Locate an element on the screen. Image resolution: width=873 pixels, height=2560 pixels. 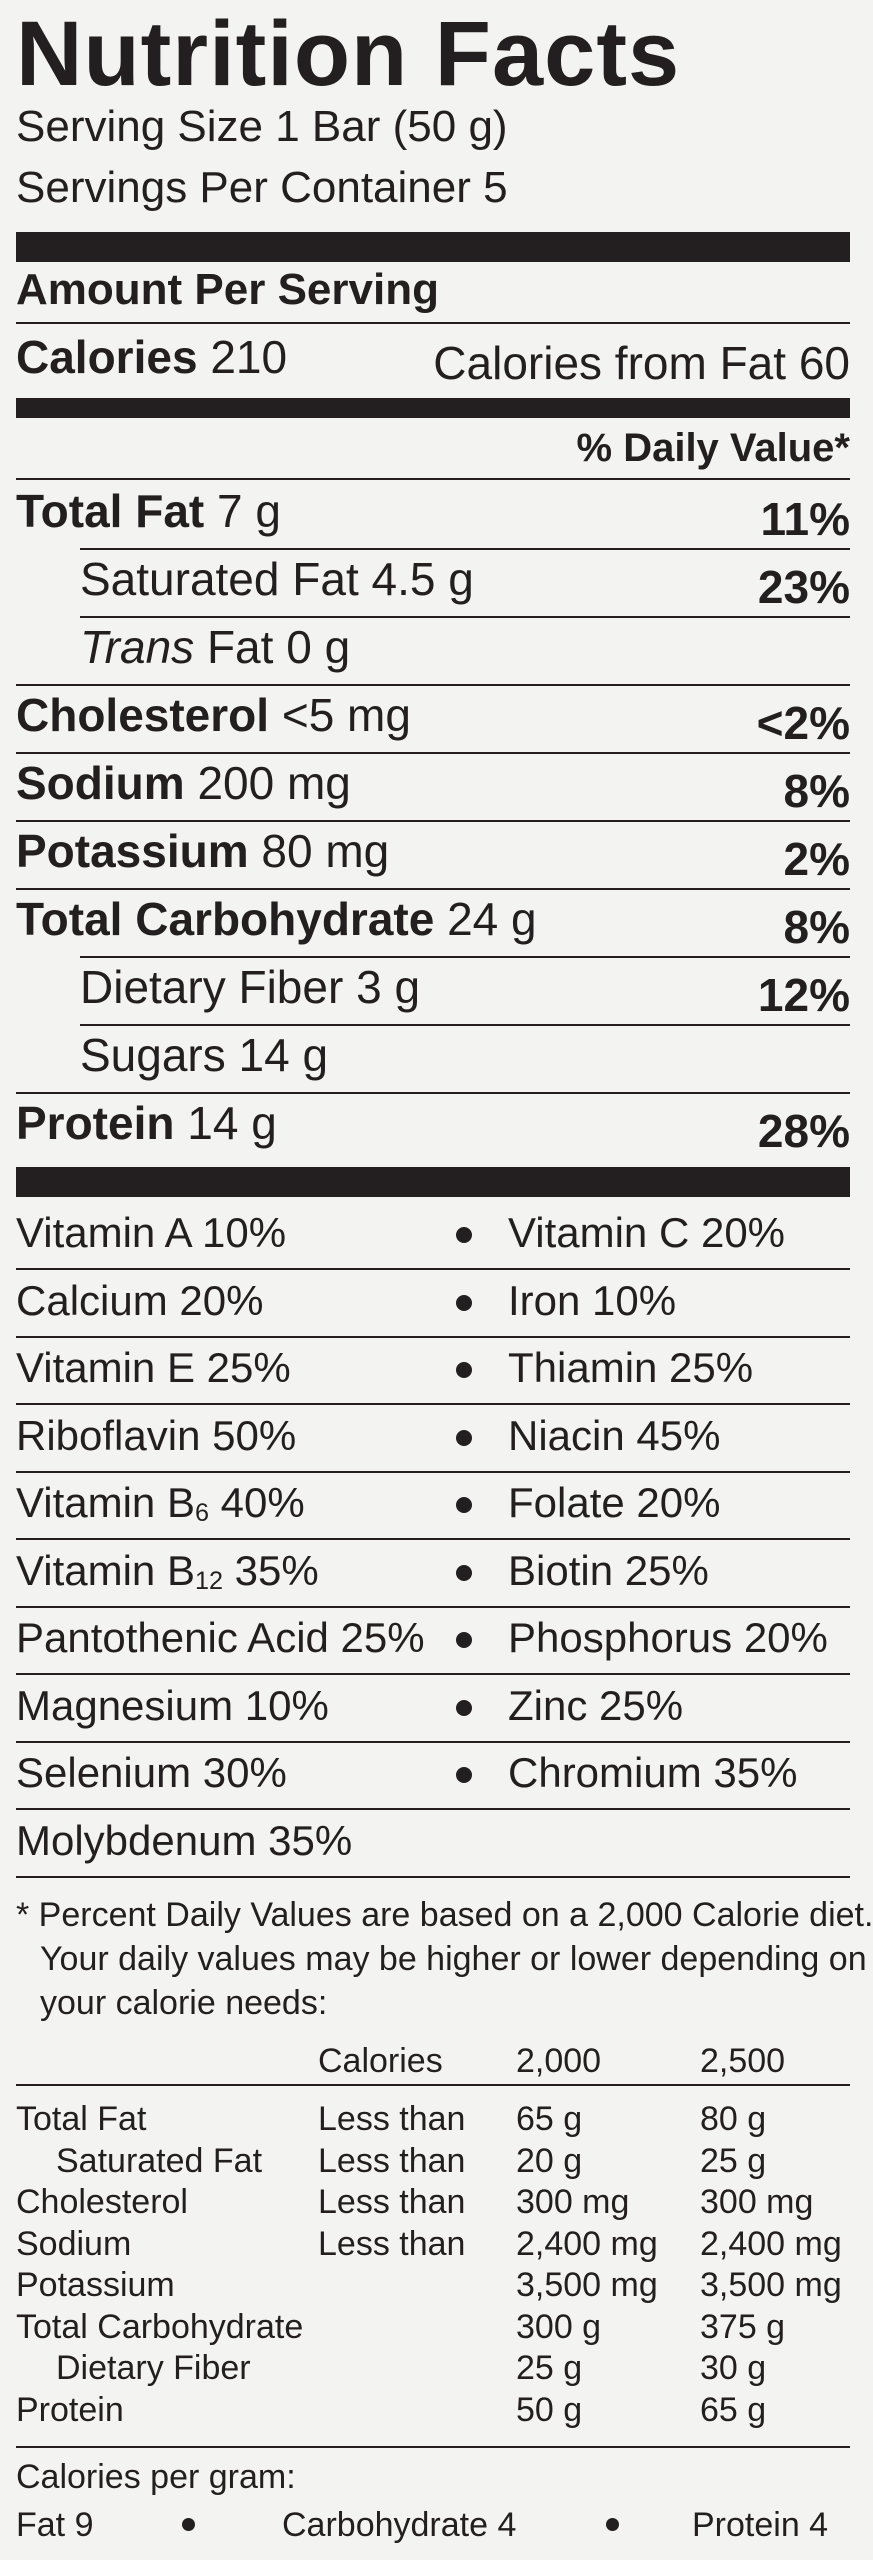
nutrient-row: Sugars 14 g is located at coordinates (204, 1055).